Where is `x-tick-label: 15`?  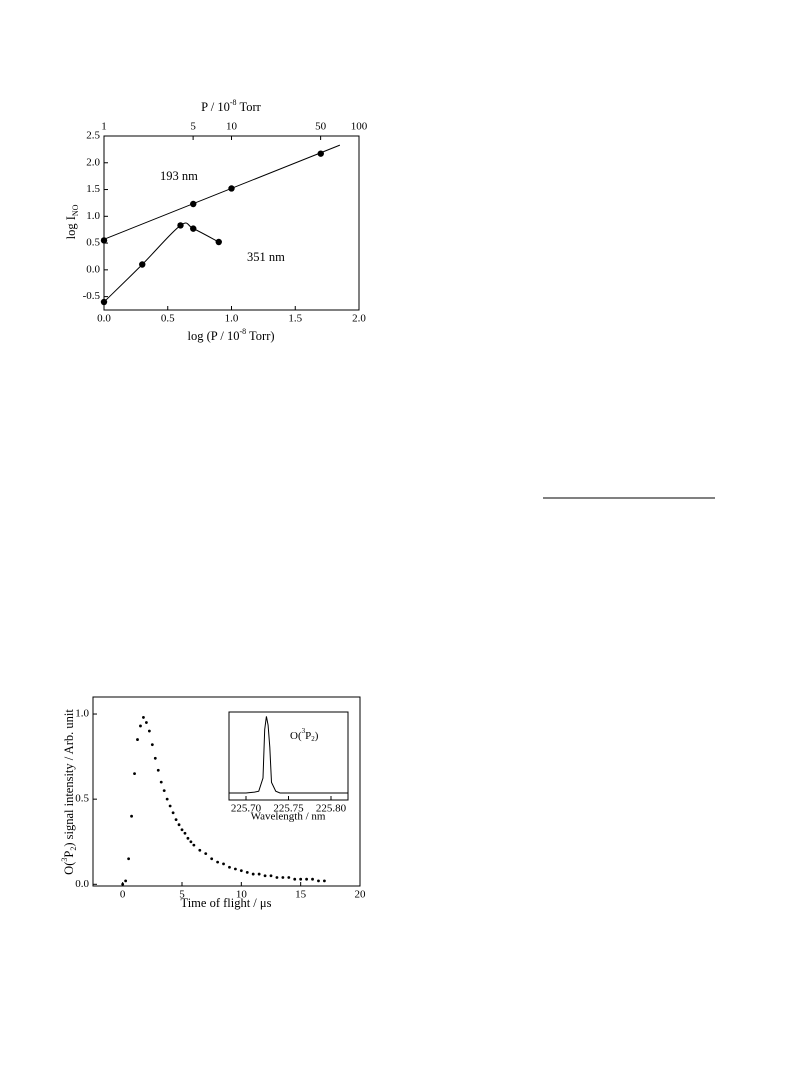
x-tick-label: 15 is located at coordinates (301, 895).